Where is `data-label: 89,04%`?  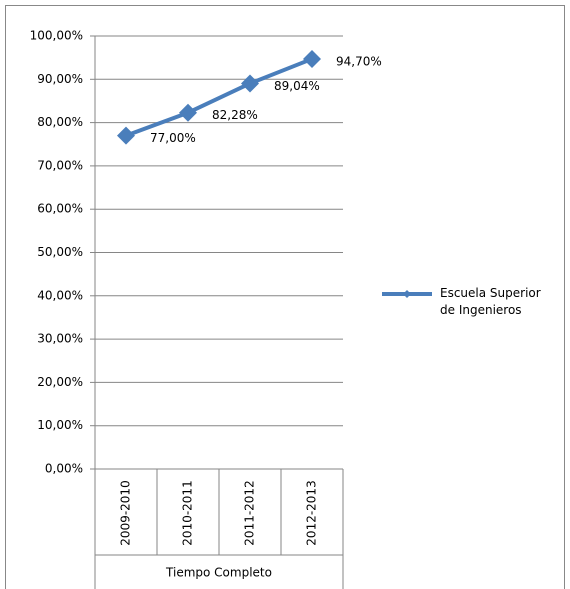 data-label: 89,04% is located at coordinates (297, 86).